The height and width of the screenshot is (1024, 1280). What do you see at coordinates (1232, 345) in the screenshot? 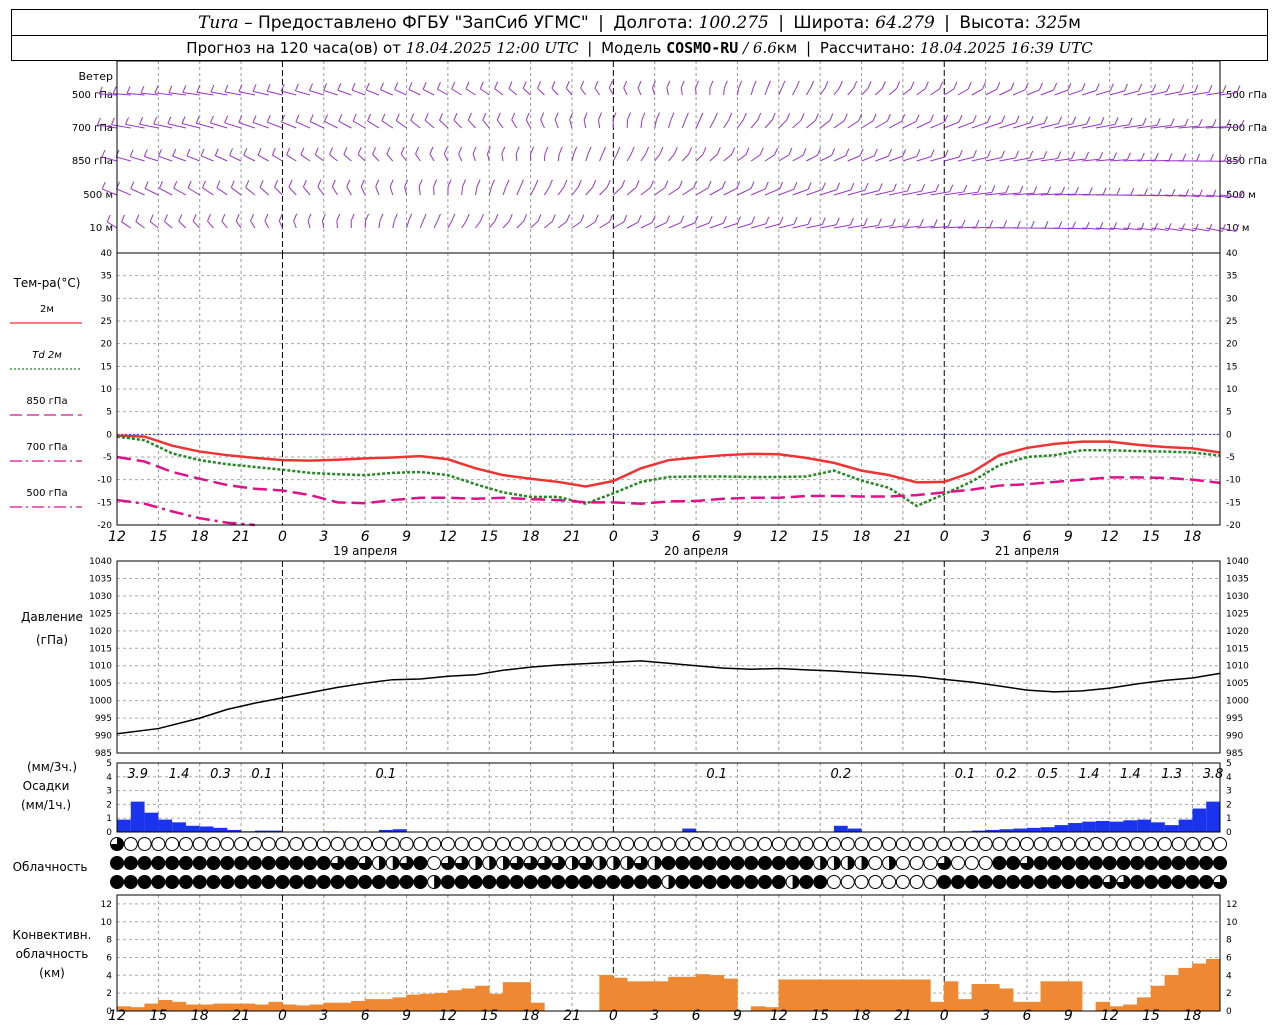
I see `y-tick-label-right: 20` at bounding box center [1232, 345].